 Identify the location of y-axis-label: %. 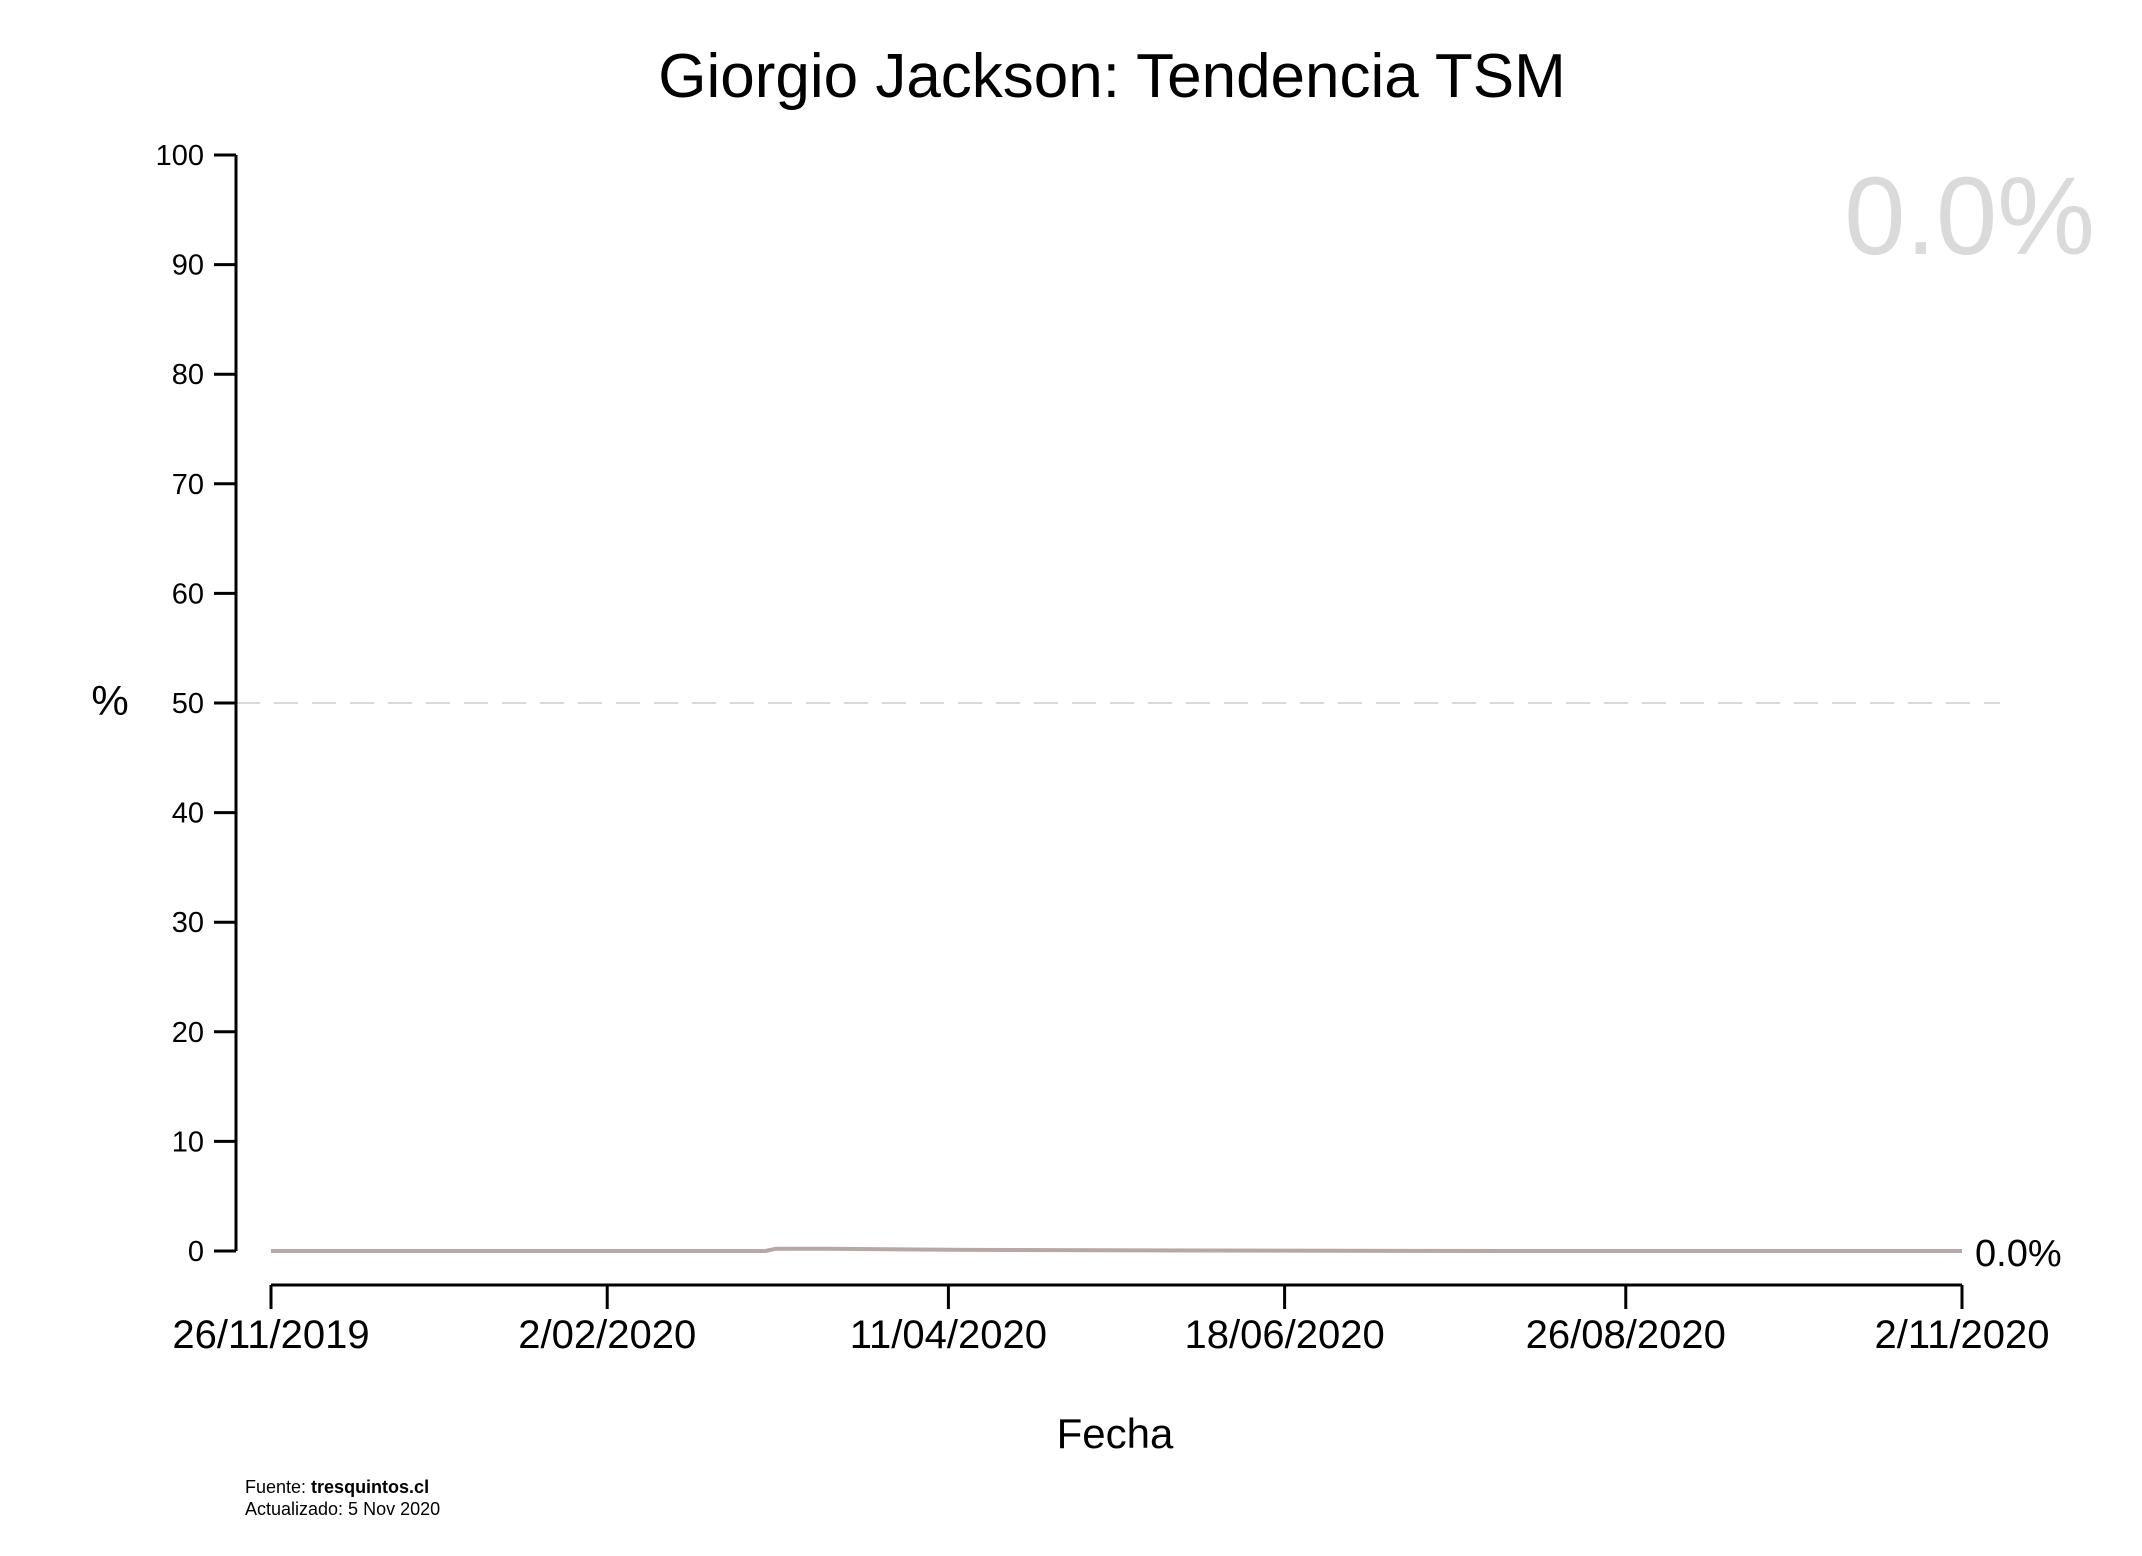
(109, 700).